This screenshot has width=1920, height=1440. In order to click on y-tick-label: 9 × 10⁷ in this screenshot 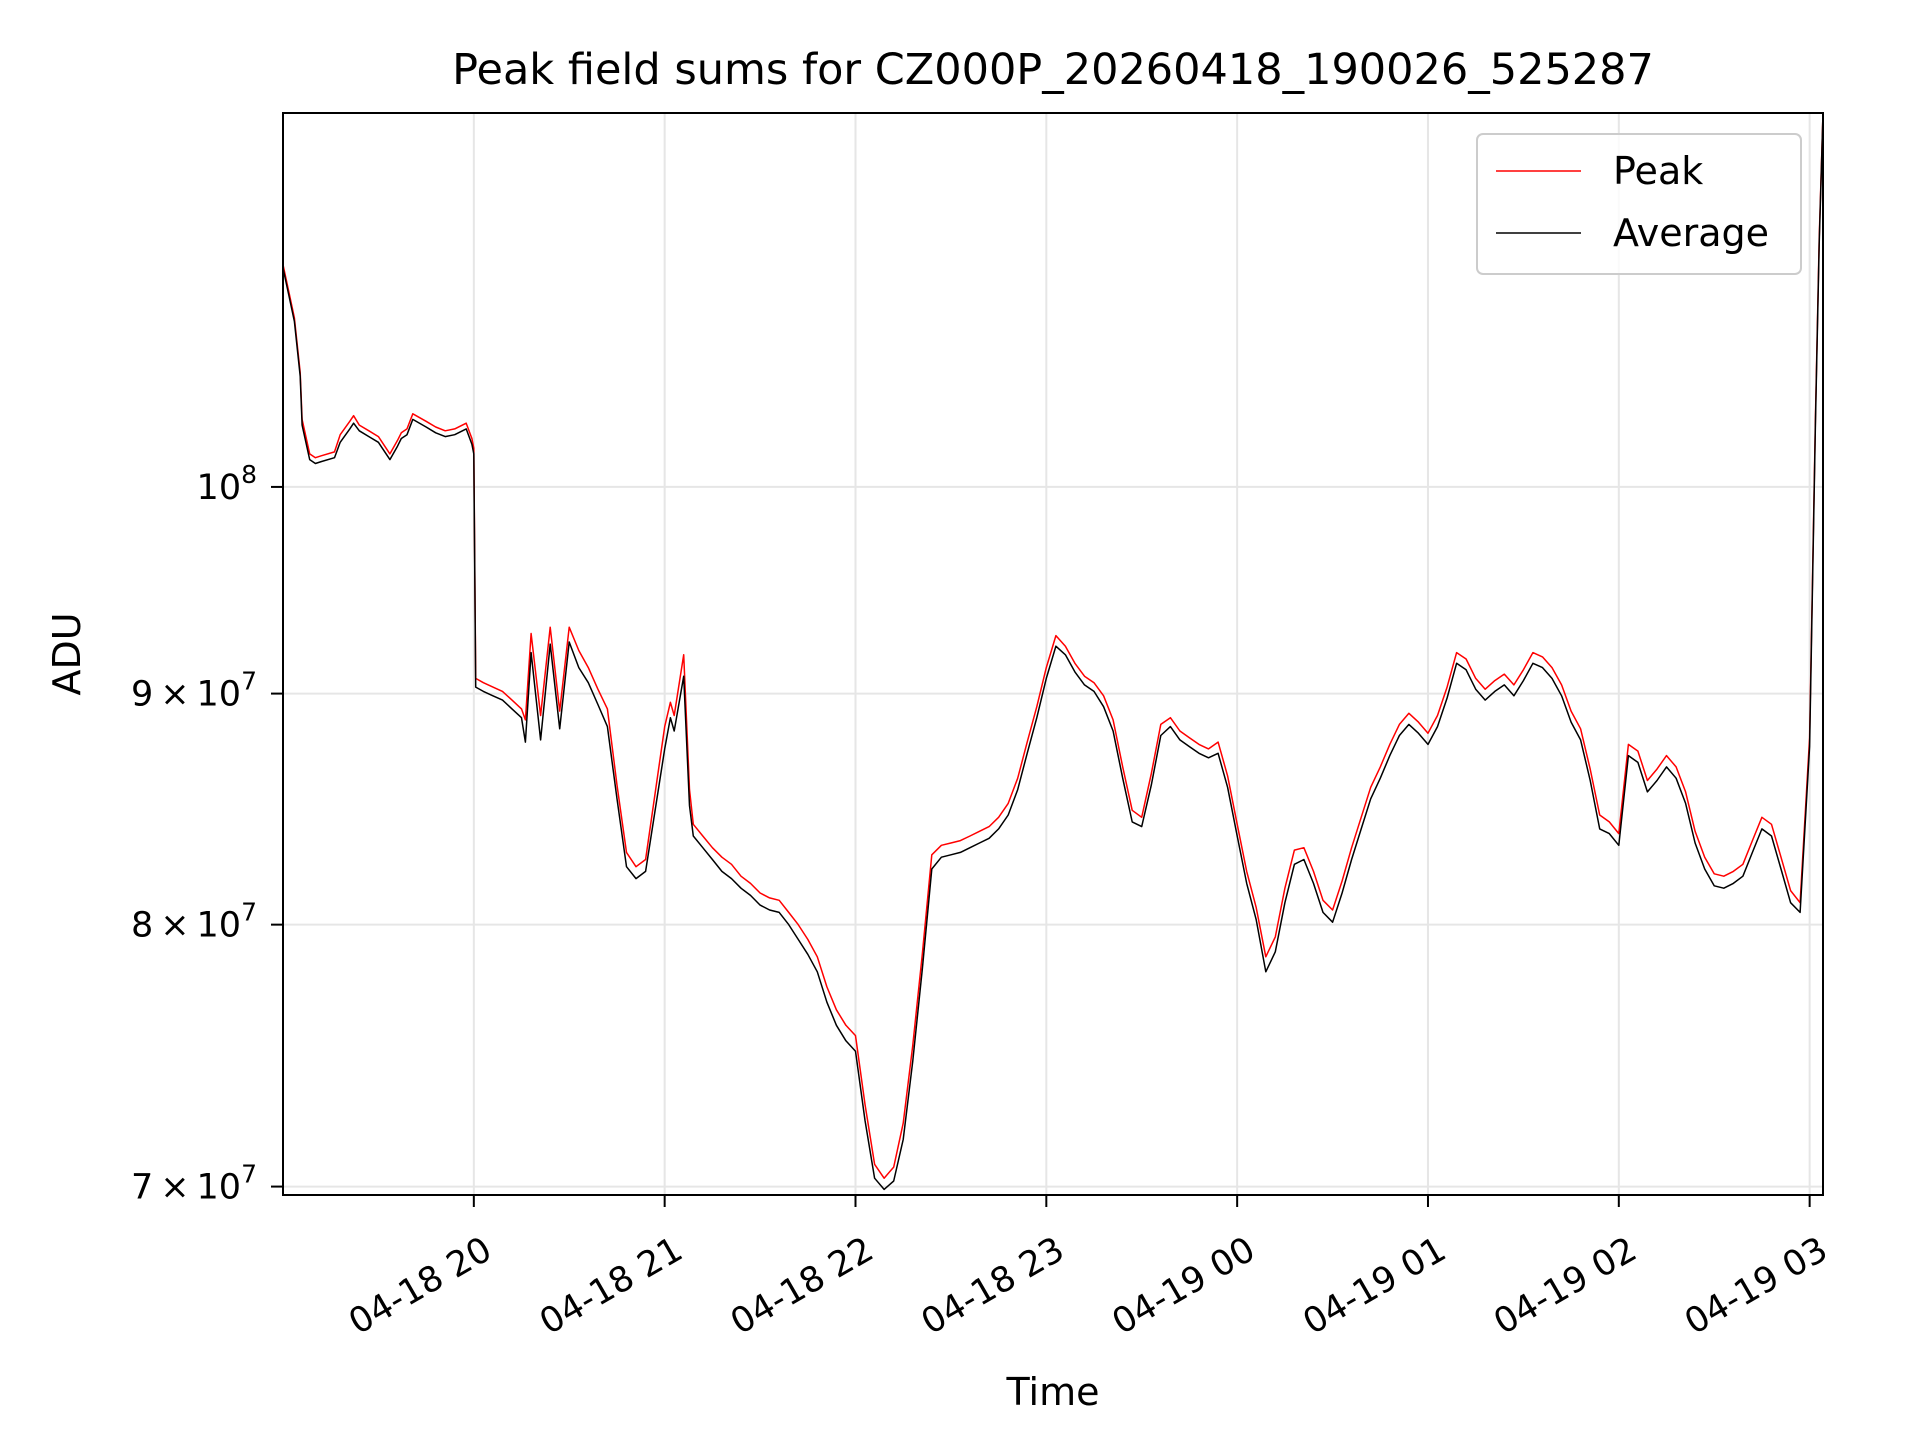, I will do `click(194, 691)`.